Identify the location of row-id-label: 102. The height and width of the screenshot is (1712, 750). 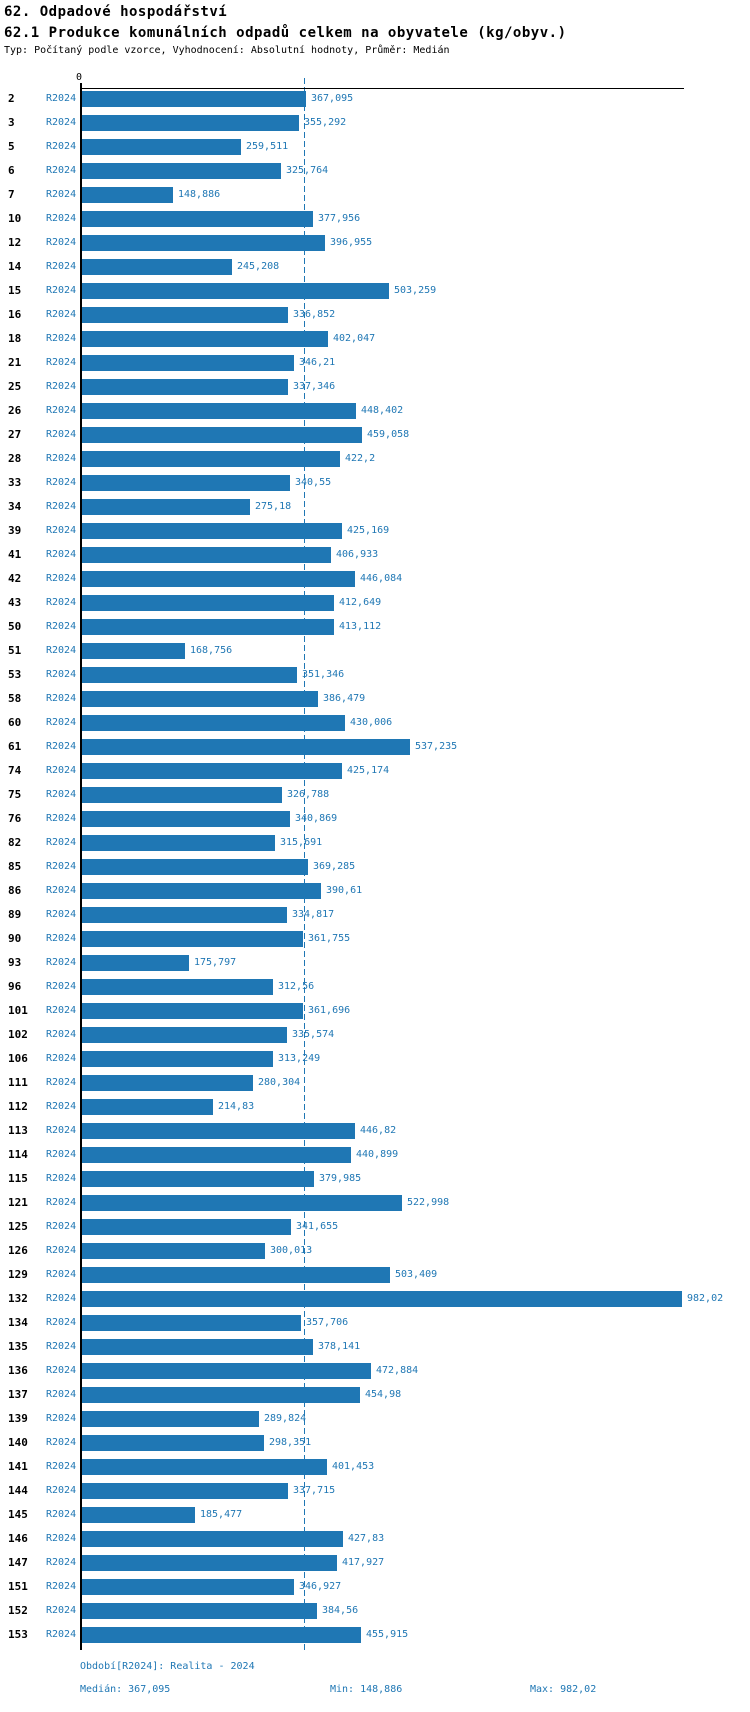
(18, 1034).